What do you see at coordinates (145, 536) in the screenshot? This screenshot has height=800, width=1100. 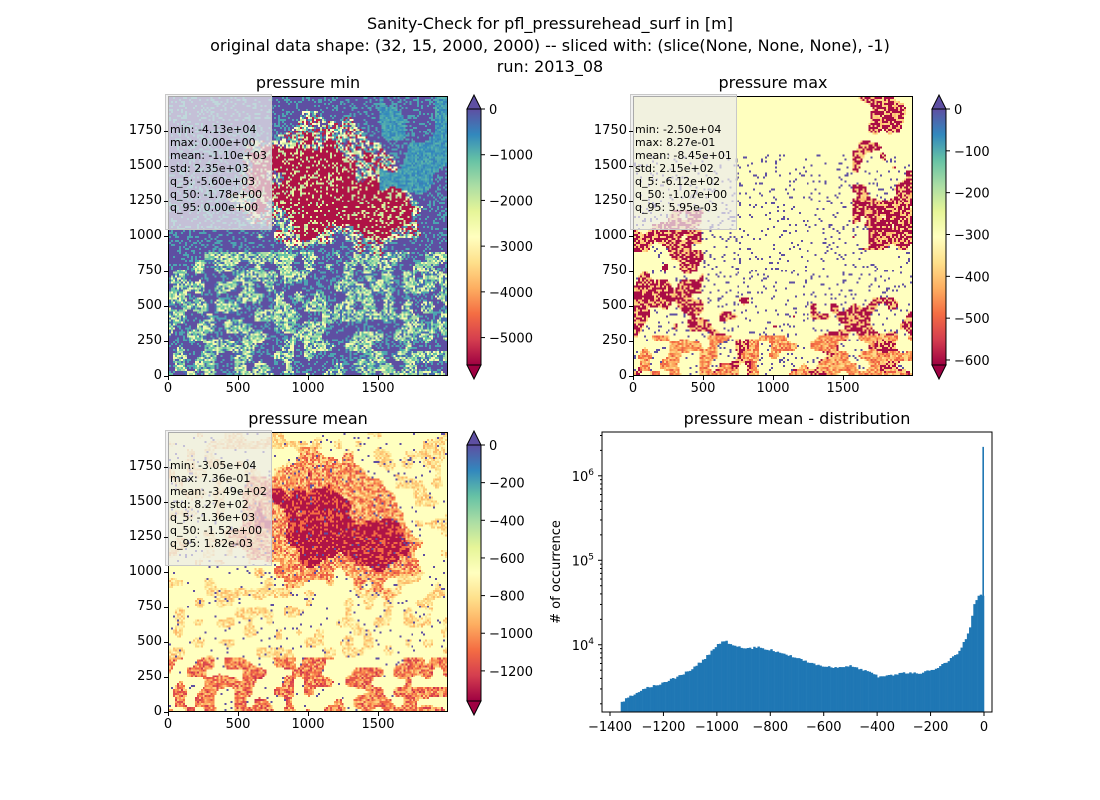 I see `y-tick-label: 1250` at bounding box center [145, 536].